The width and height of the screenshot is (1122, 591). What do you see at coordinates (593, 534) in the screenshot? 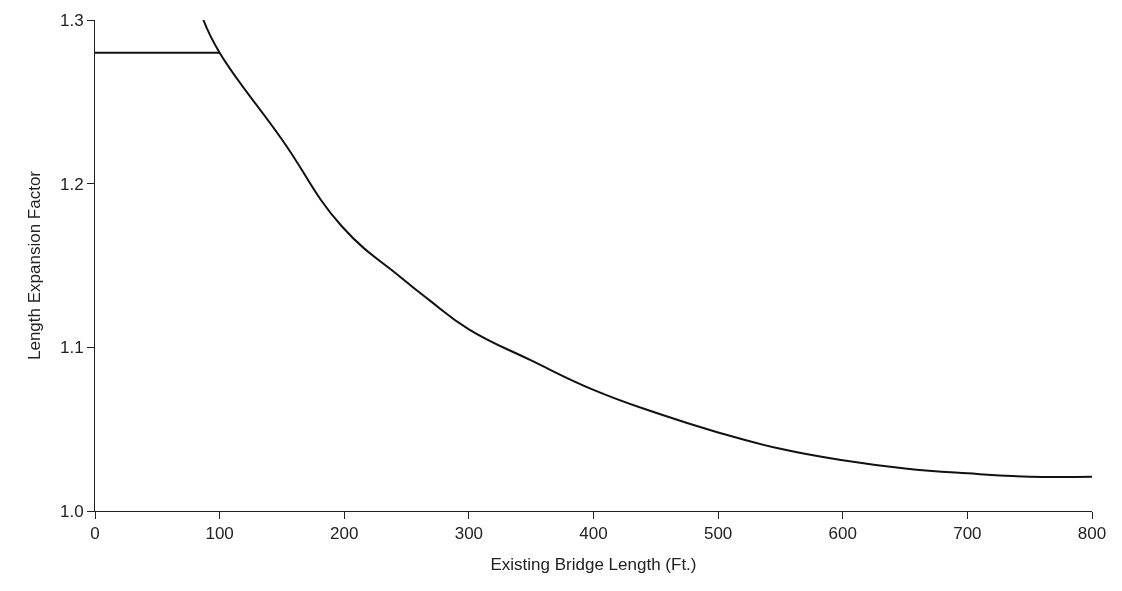
I see `x-tick-label: 400` at bounding box center [593, 534].